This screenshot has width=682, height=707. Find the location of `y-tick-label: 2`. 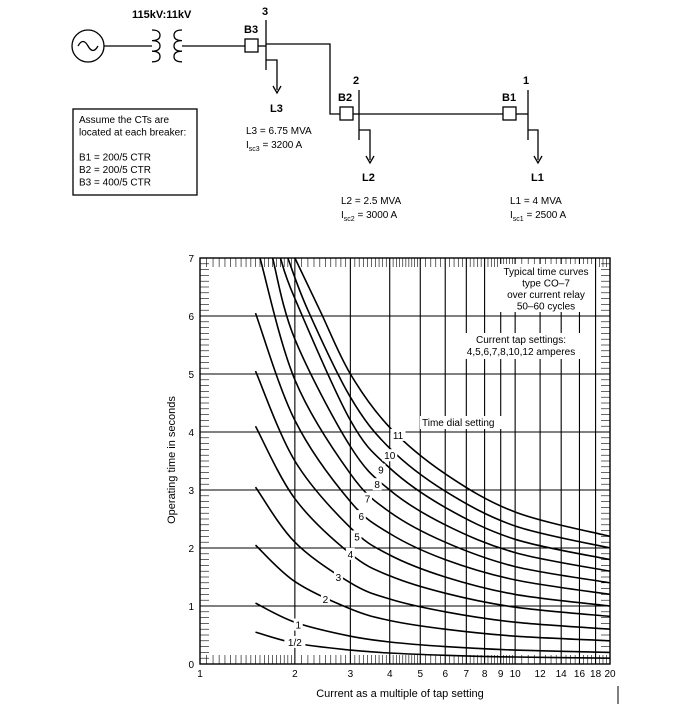

y-tick-label: 2 is located at coordinates (191, 549).